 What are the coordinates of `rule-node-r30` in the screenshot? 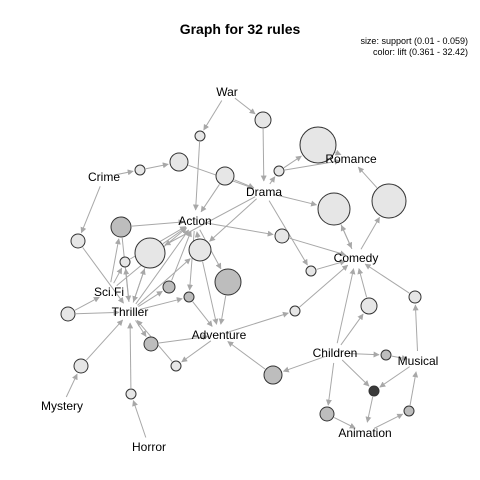 It's located at (131, 394).